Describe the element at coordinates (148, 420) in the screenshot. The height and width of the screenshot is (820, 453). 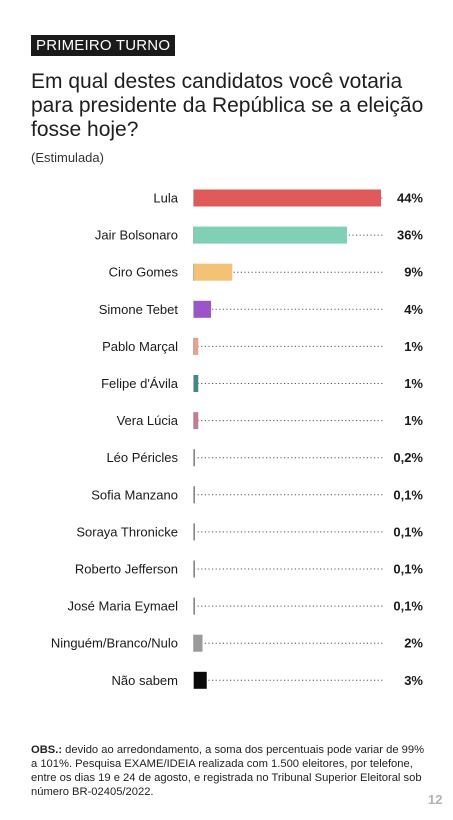
I see `category-label-vera-lucia: Vera Lúcia` at that location.